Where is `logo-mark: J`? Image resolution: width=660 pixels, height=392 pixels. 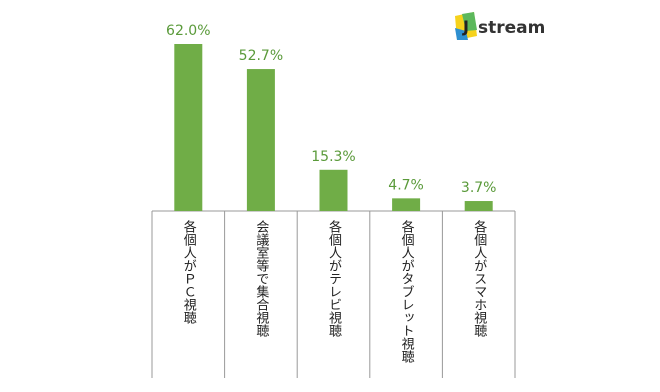
logo-mark: J is located at coordinates (465, 26).